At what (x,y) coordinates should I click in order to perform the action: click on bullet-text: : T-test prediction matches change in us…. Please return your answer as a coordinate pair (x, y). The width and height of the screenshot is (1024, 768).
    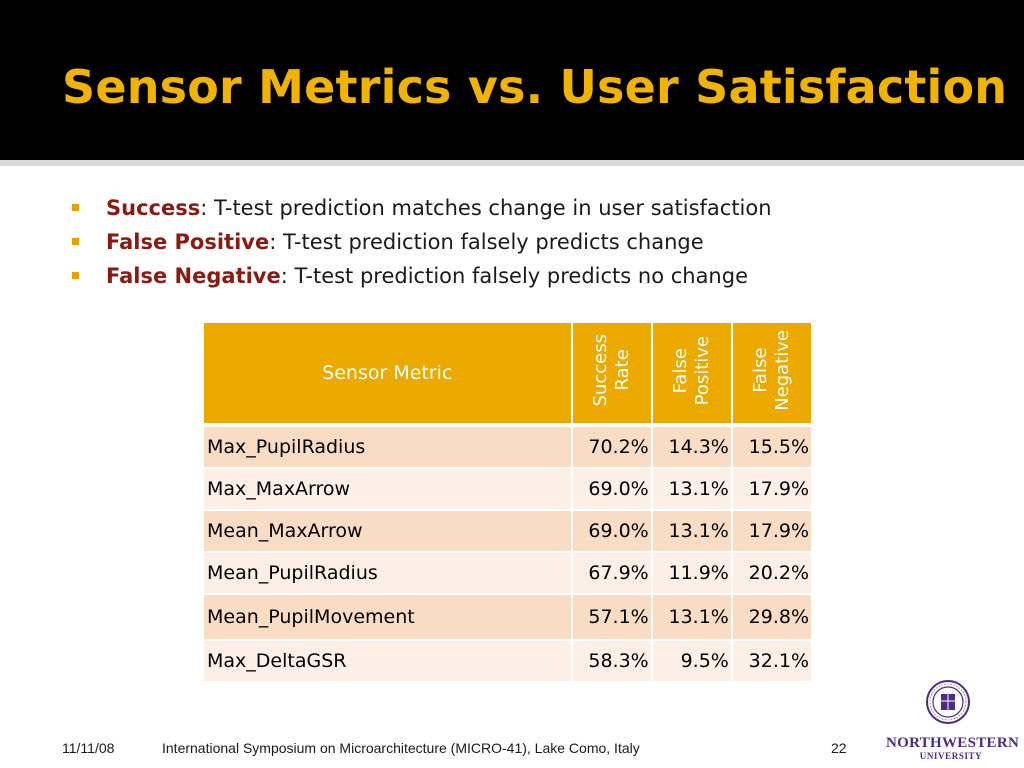
    Looking at the image, I should click on (486, 208).